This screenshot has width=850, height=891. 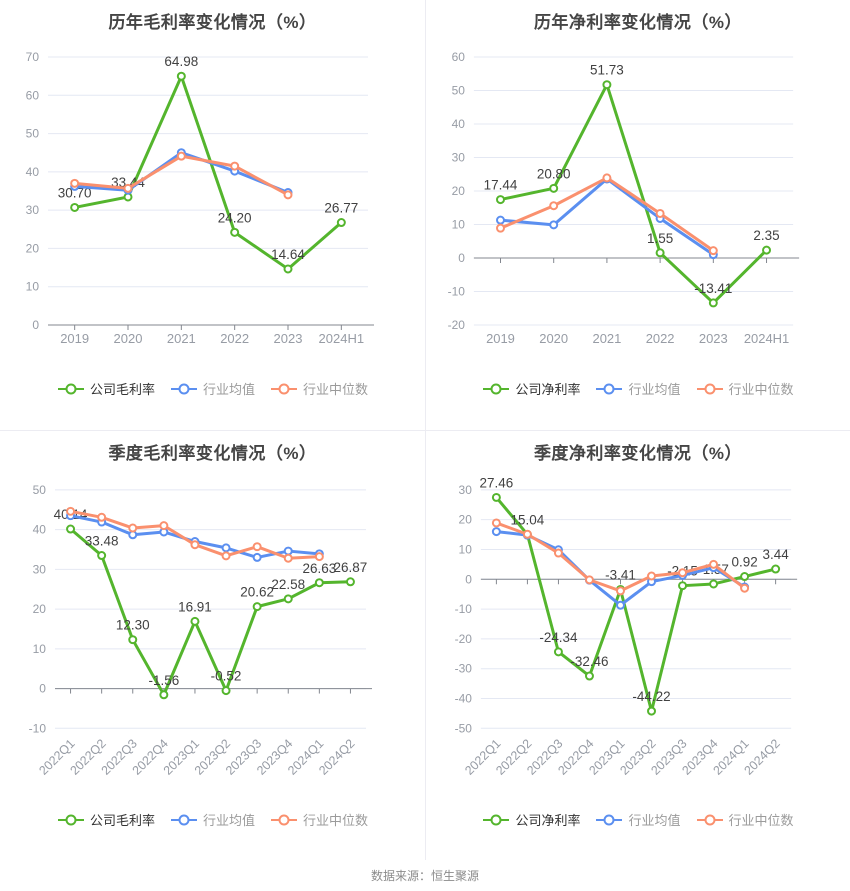 I want to click on y-tick-label: 20, so click(x=459, y=191).